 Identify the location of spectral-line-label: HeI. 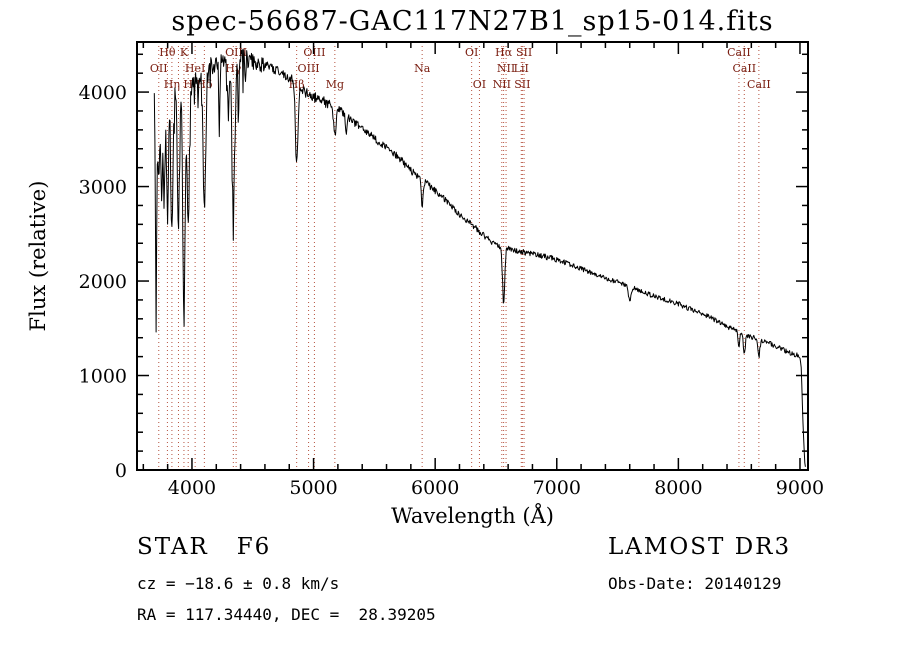
(195, 68).